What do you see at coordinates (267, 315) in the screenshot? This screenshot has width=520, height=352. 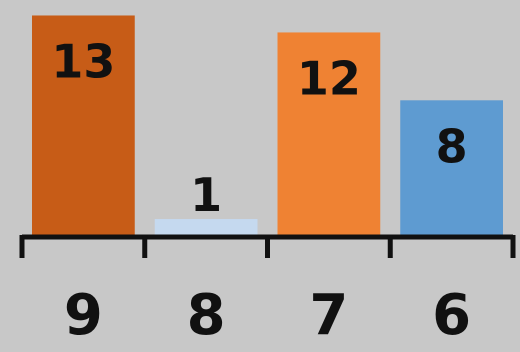 I see `x-tick-labels-group: 9 8 7 6` at bounding box center [267, 315].